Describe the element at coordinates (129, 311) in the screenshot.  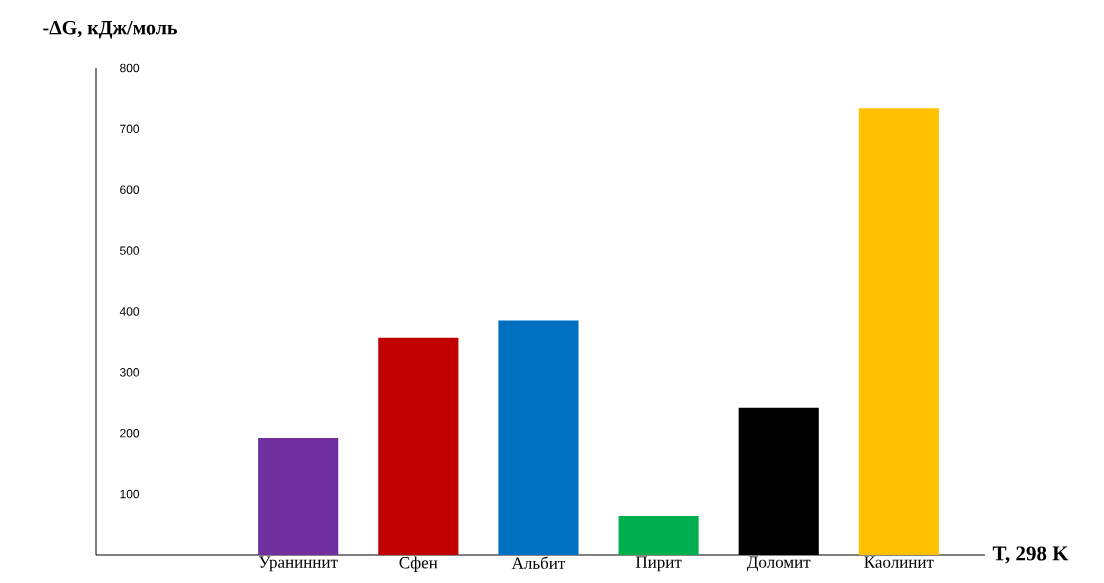
I see `y-tick-label: 400` at that location.